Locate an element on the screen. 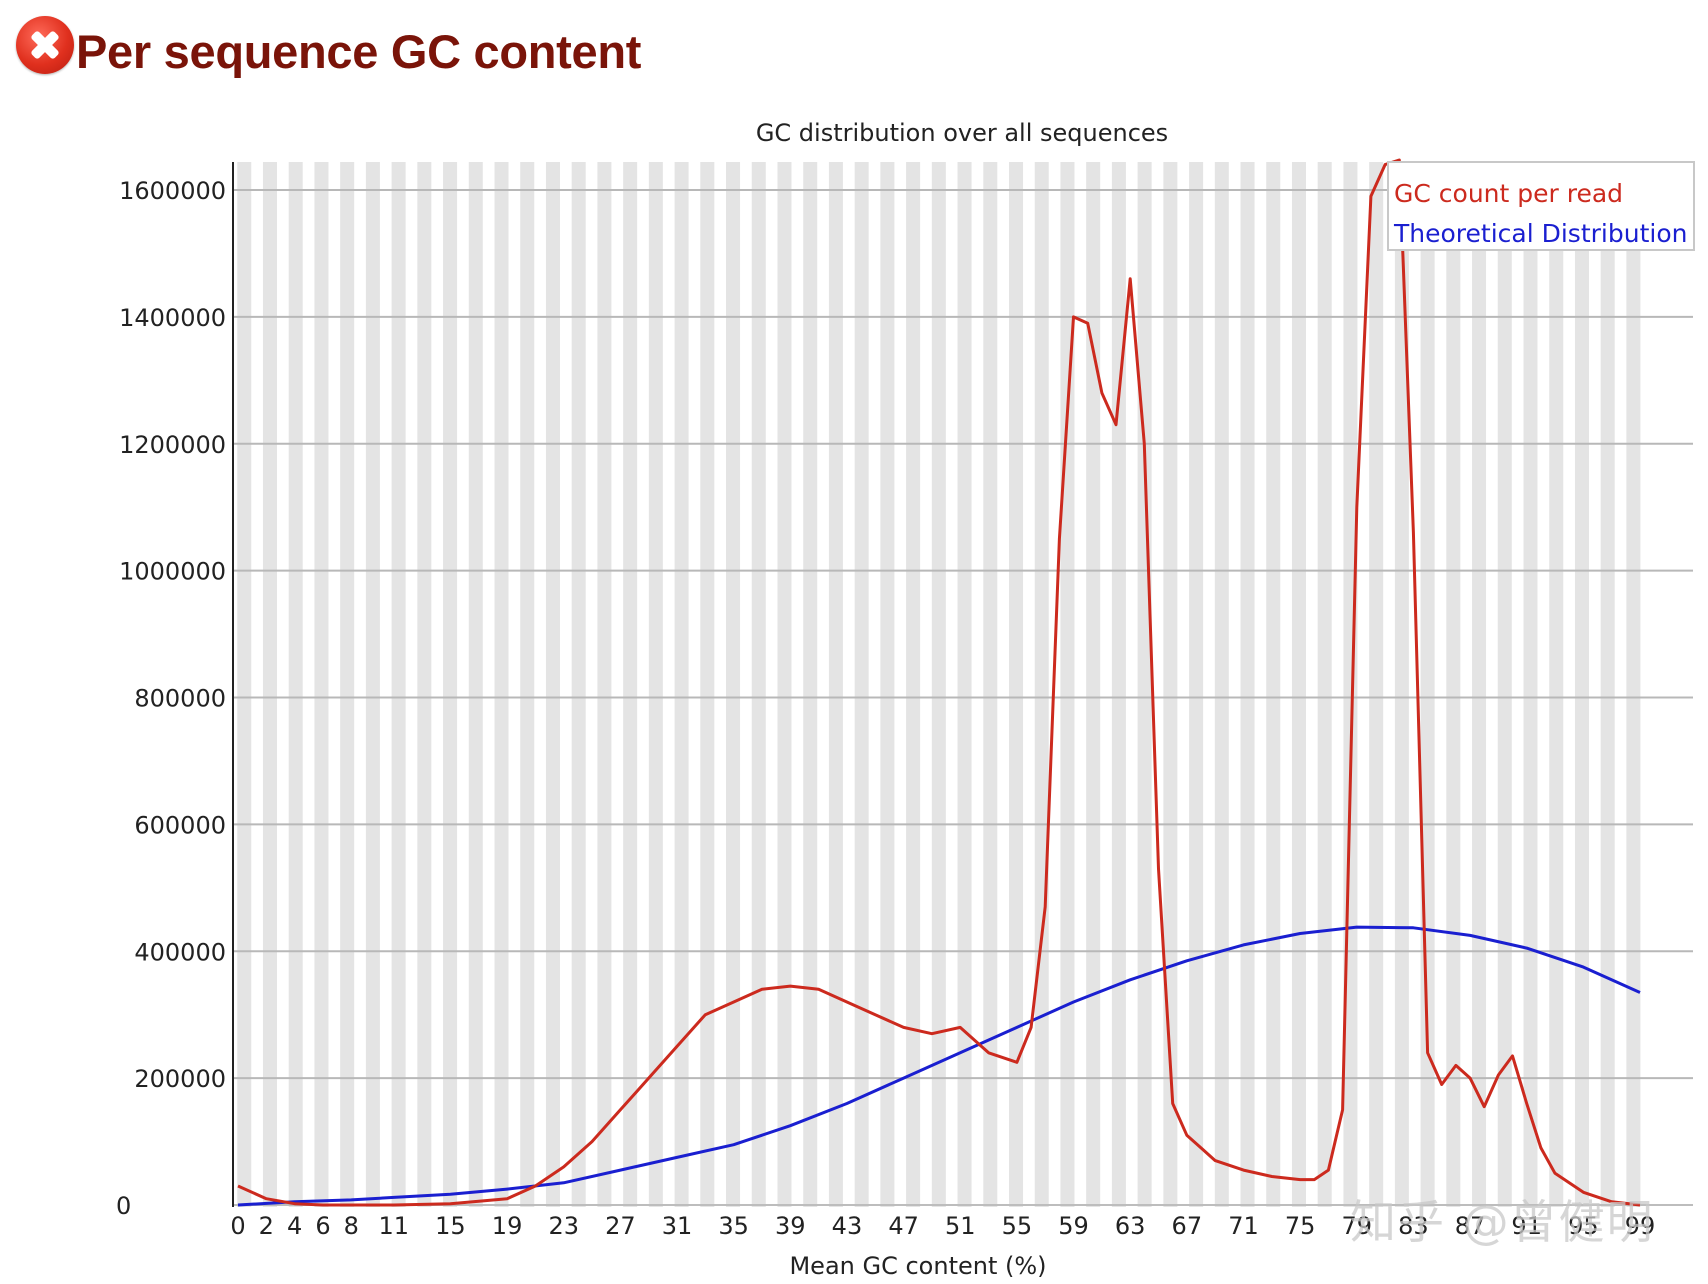 Image resolution: width=1708 pixels, height=1284 pixels. x-tick-label: 47 is located at coordinates (903, 1226).